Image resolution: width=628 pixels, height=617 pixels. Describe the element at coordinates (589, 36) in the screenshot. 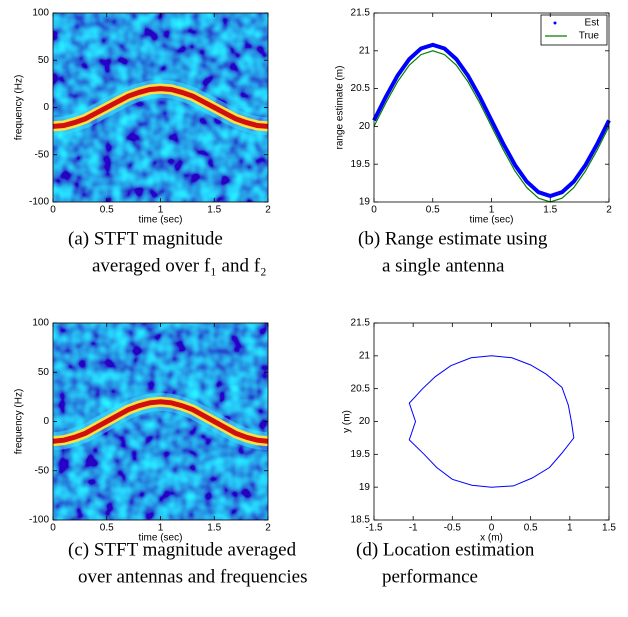

I see `legend-label: True` at that location.